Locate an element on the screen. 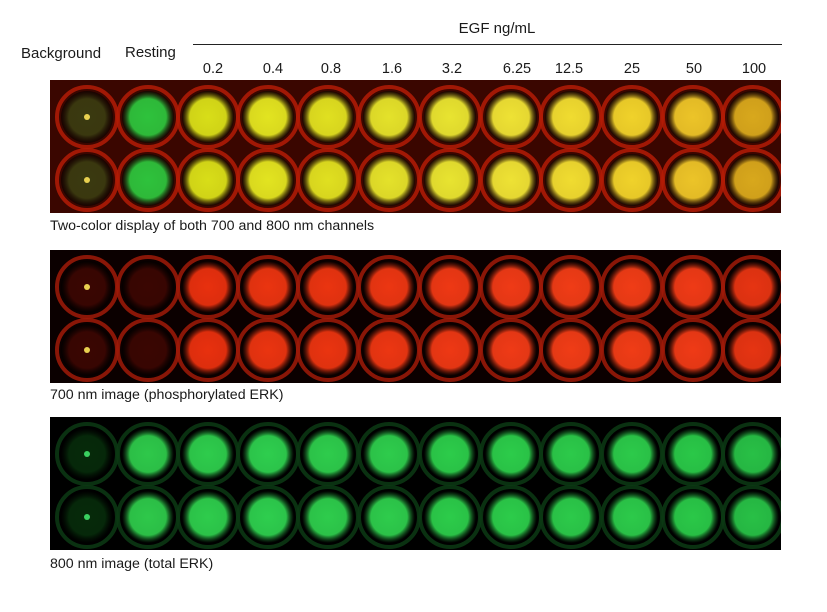  700nm-caption: 700 nm image (phosphorylated ERK) is located at coordinates (167, 395).